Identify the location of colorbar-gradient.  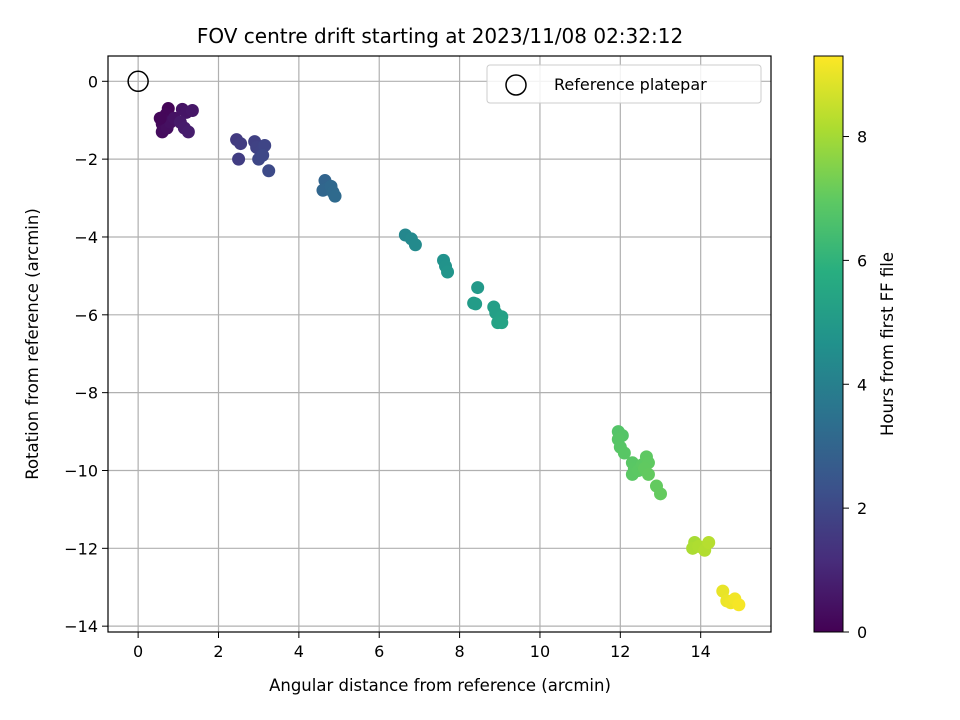
(828, 344).